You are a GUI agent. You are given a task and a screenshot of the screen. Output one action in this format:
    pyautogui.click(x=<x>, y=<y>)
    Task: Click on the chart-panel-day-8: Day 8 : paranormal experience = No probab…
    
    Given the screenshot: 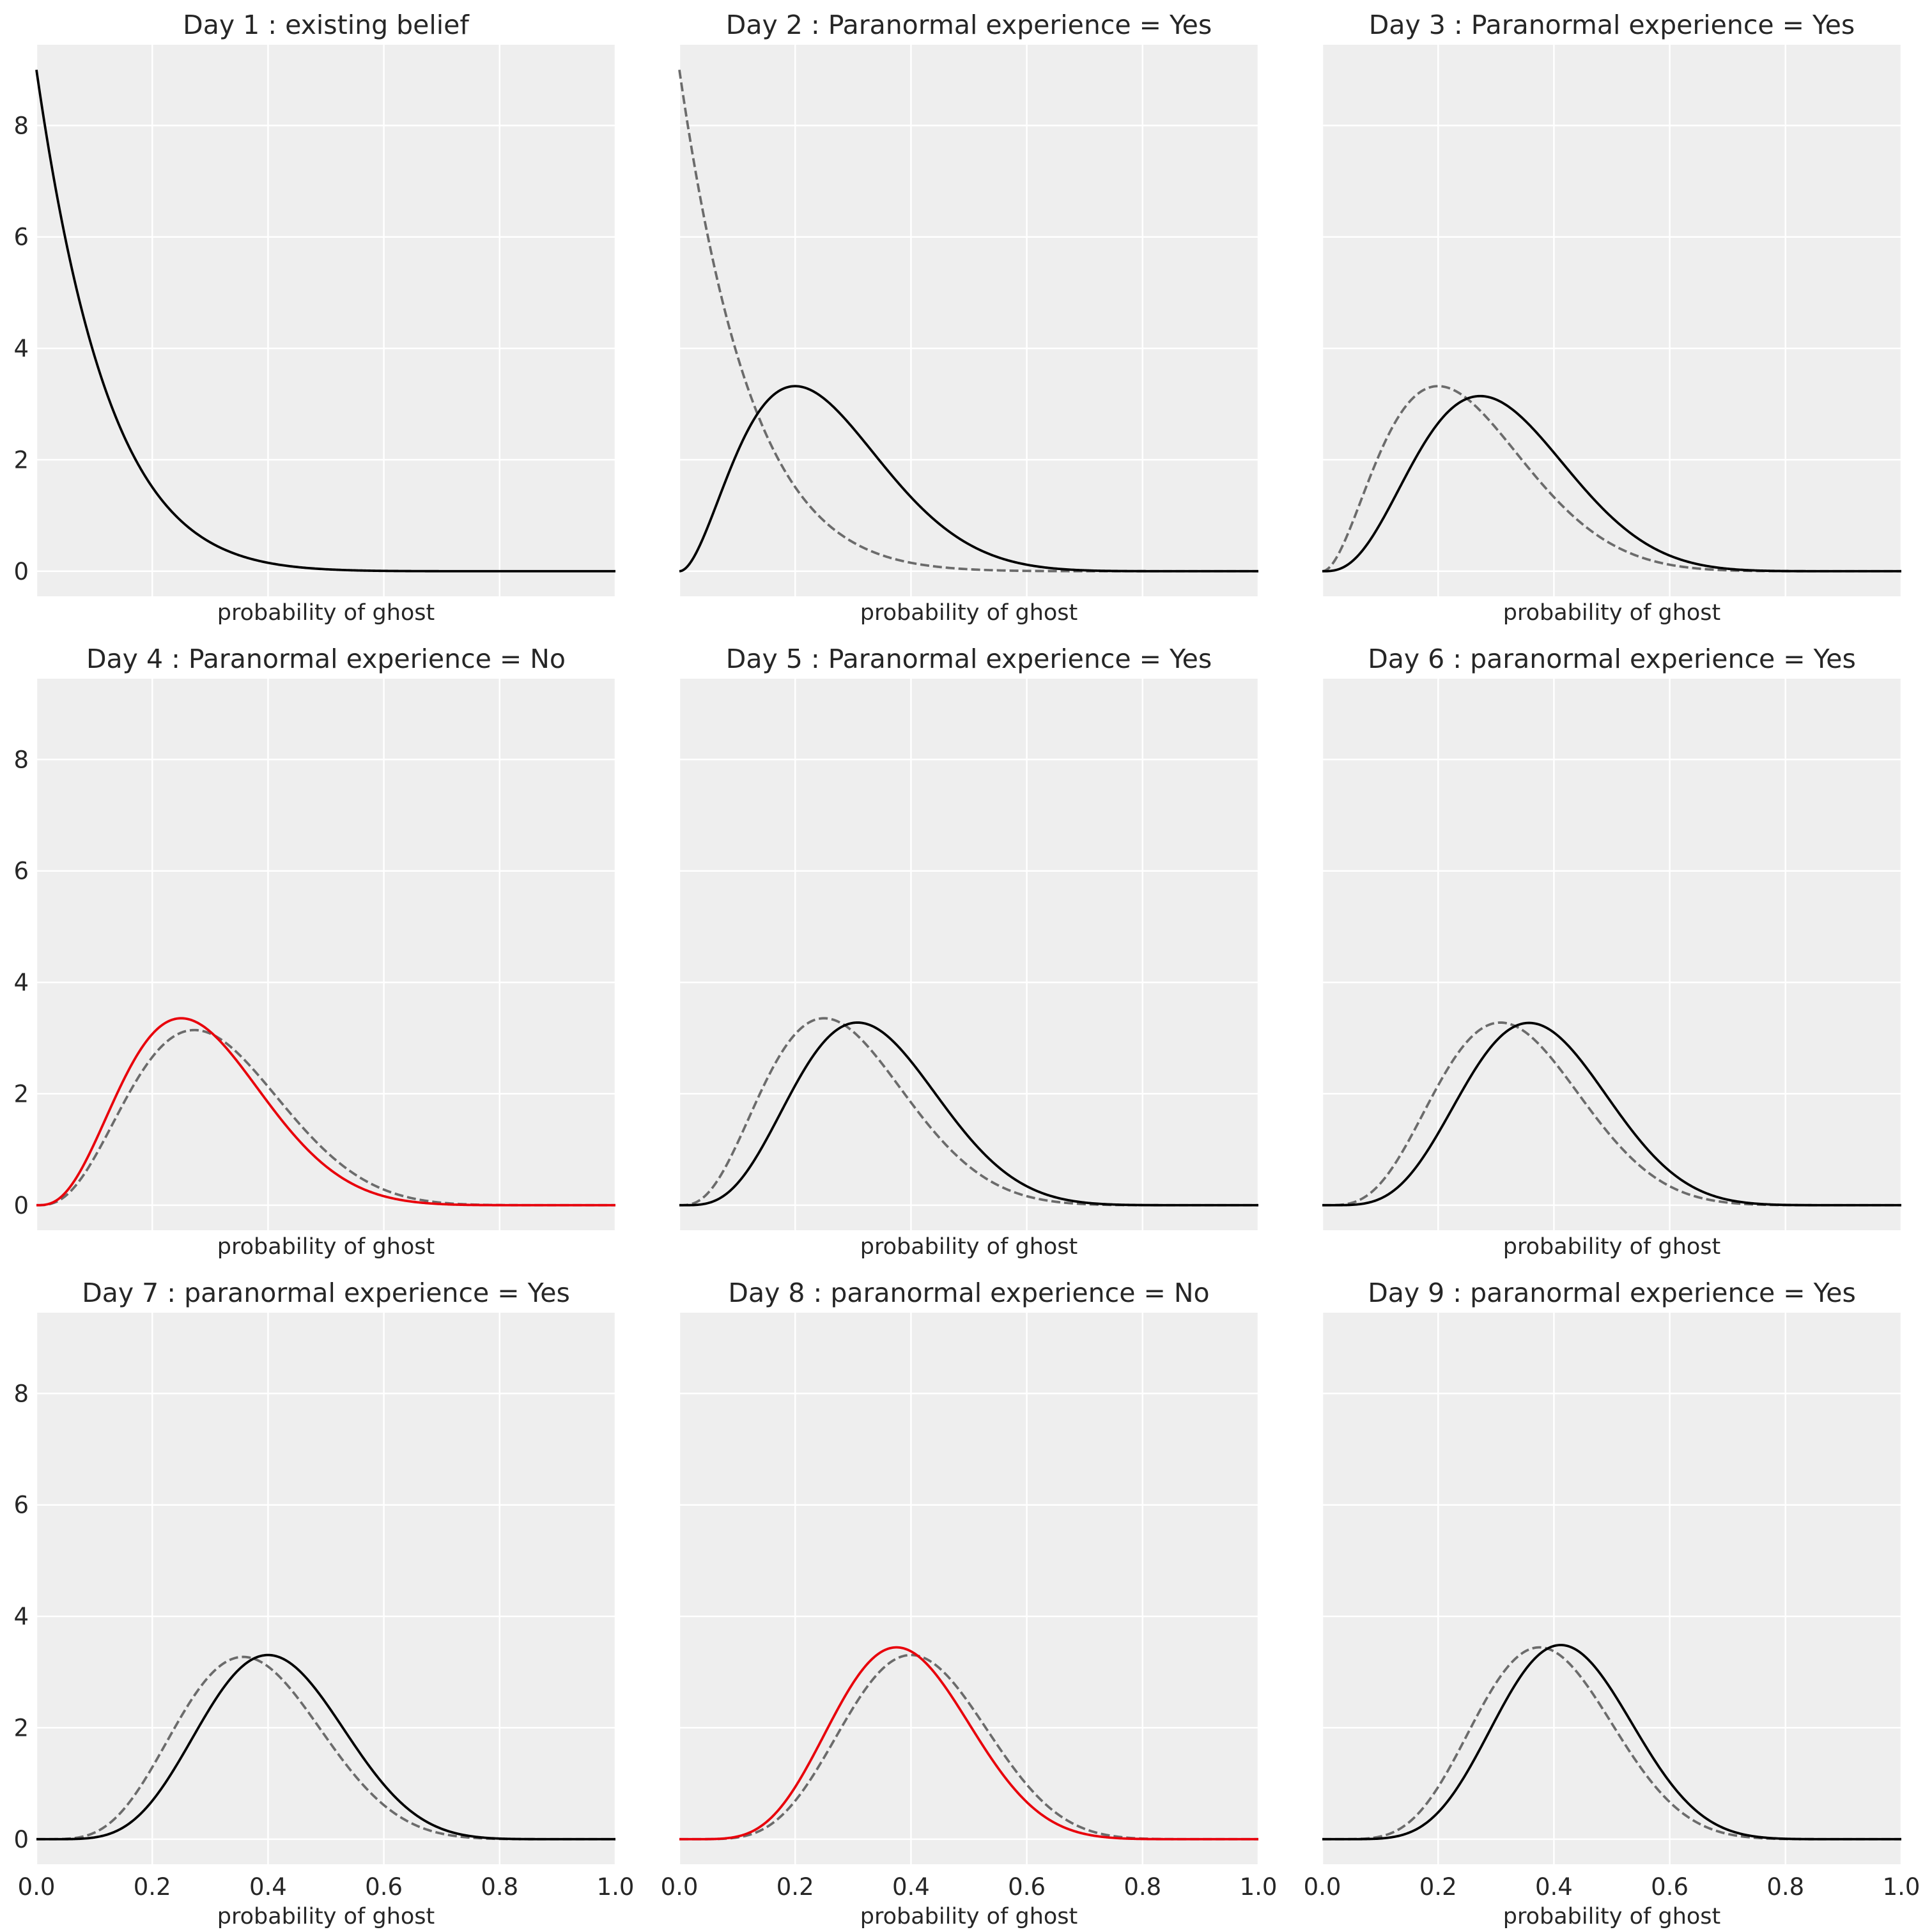 What is the action you would take?
    pyautogui.click(x=969, y=1603)
    